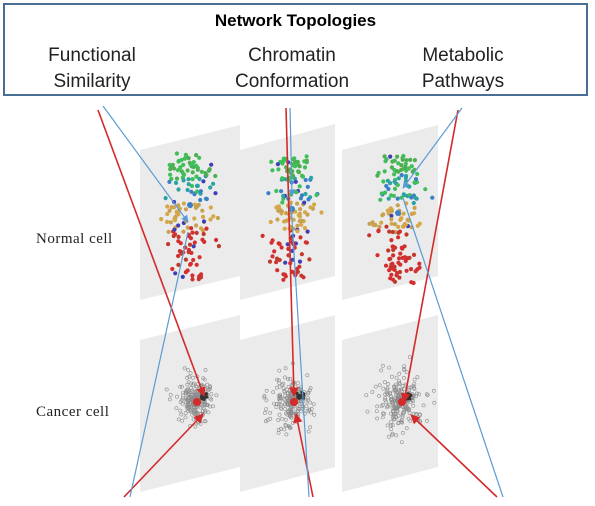 This screenshot has width=595, height=506. Describe the element at coordinates (74, 239) in the screenshot. I see `row-label-normal-cell: Normal cell` at that location.